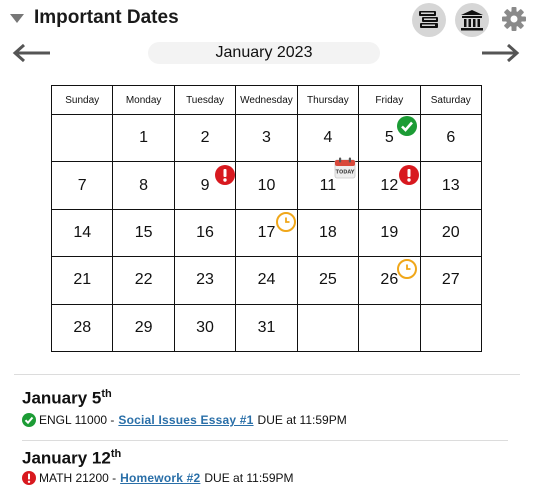  I want to click on day-number: 1, so click(144, 138).